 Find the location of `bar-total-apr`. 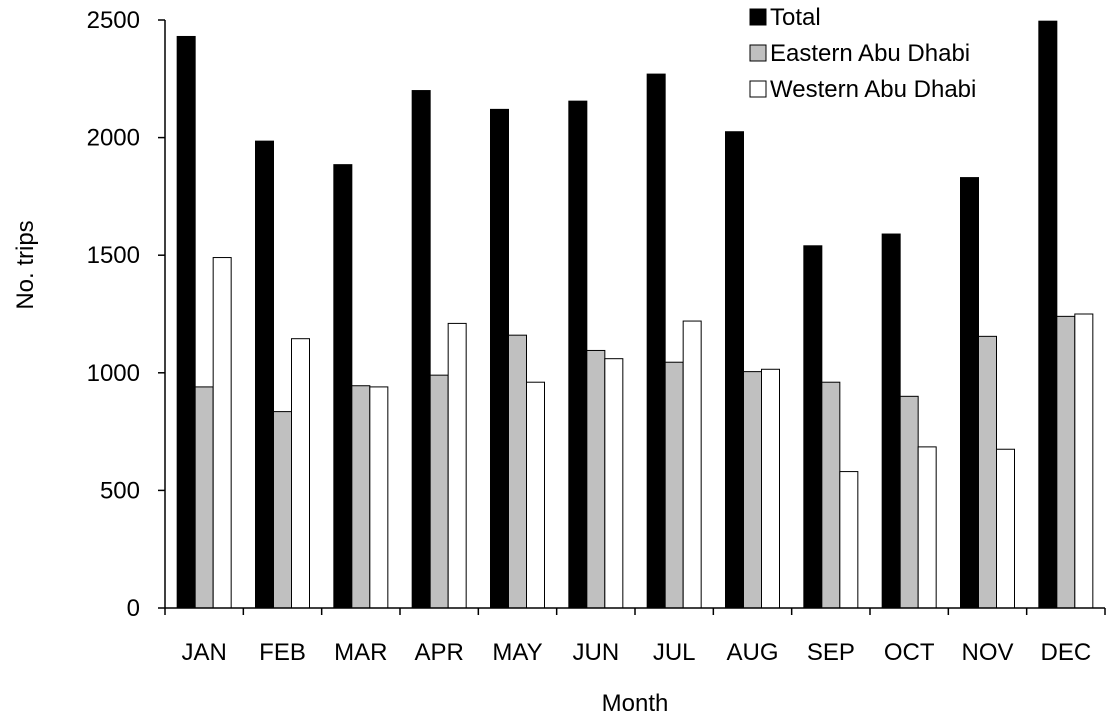

bar-total-apr is located at coordinates (421, 349).